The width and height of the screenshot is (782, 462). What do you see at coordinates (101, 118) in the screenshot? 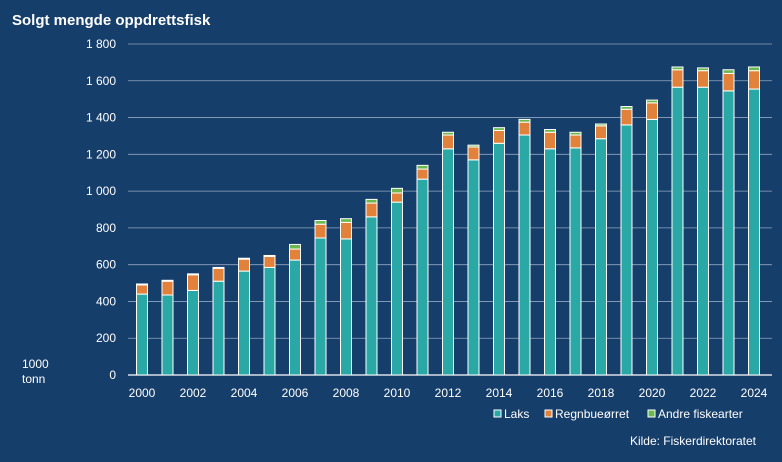
I see `y-tick-label: 1 400` at bounding box center [101, 118].